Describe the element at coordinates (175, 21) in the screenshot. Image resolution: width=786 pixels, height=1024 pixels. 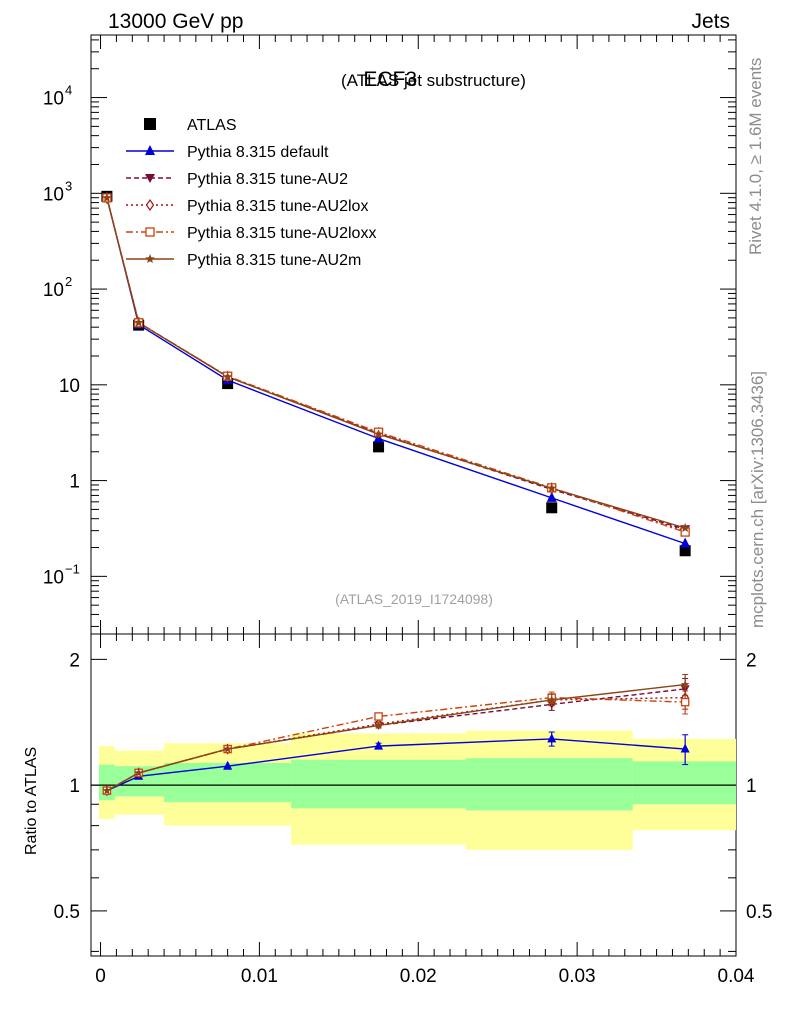
I see `header-left: 13000 GeV pp` at that location.